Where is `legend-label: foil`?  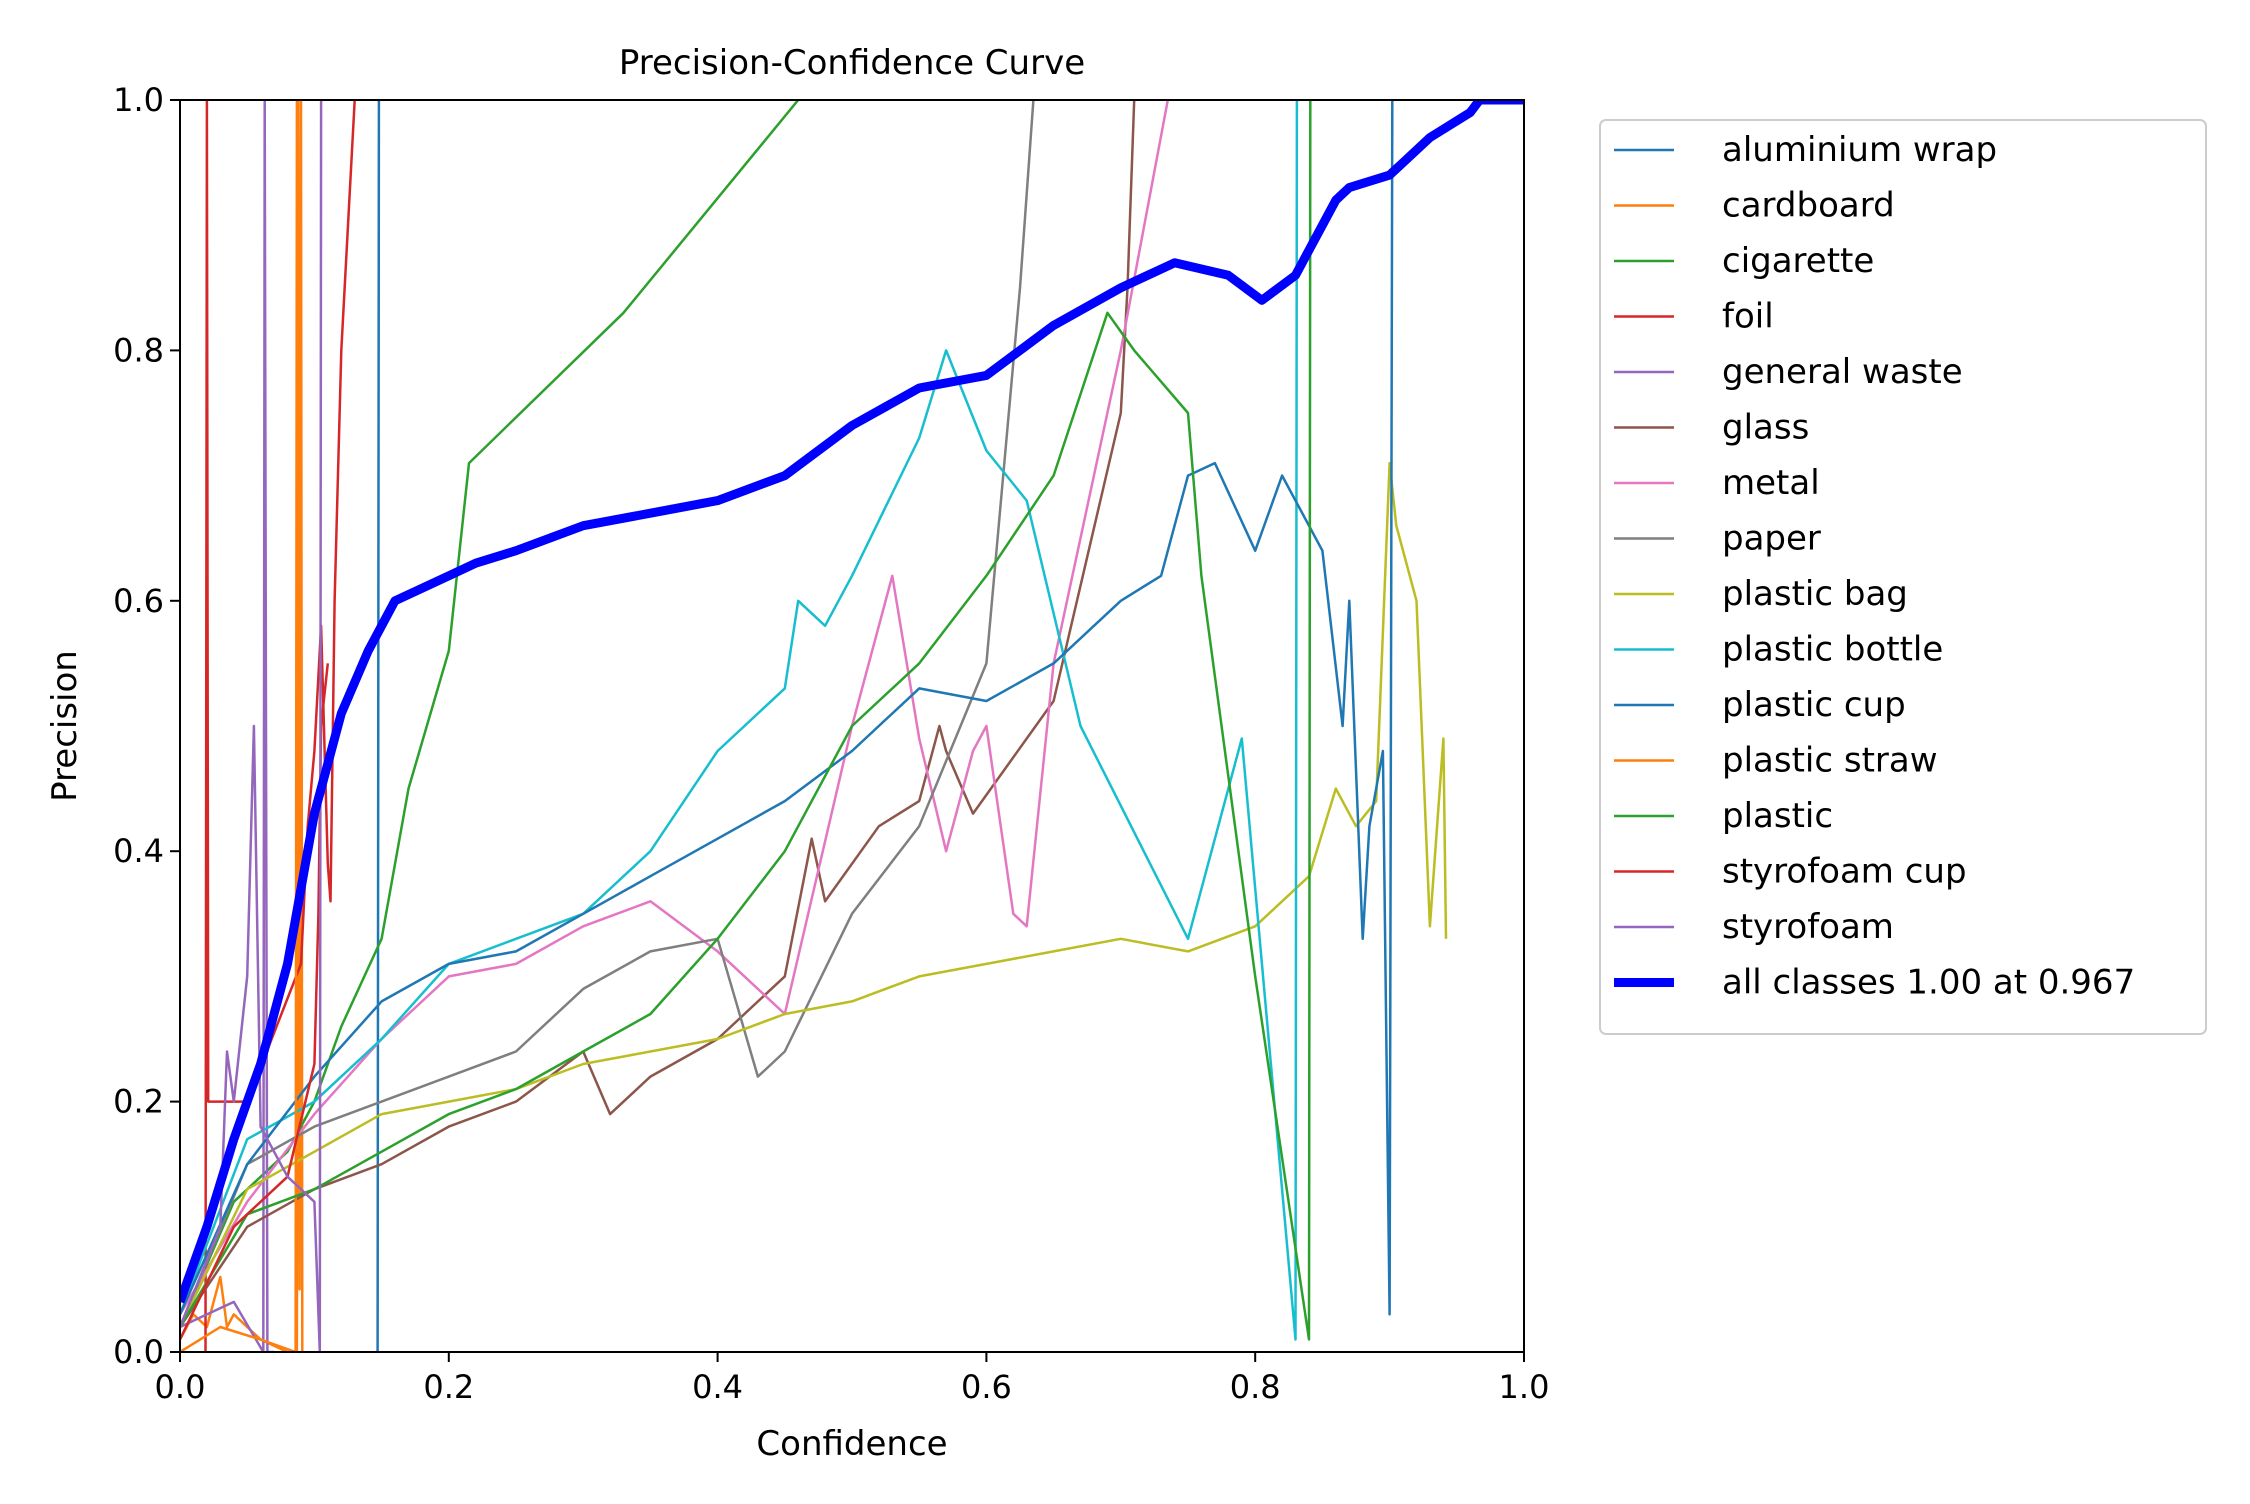 legend-label: foil is located at coordinates (1748, 317).